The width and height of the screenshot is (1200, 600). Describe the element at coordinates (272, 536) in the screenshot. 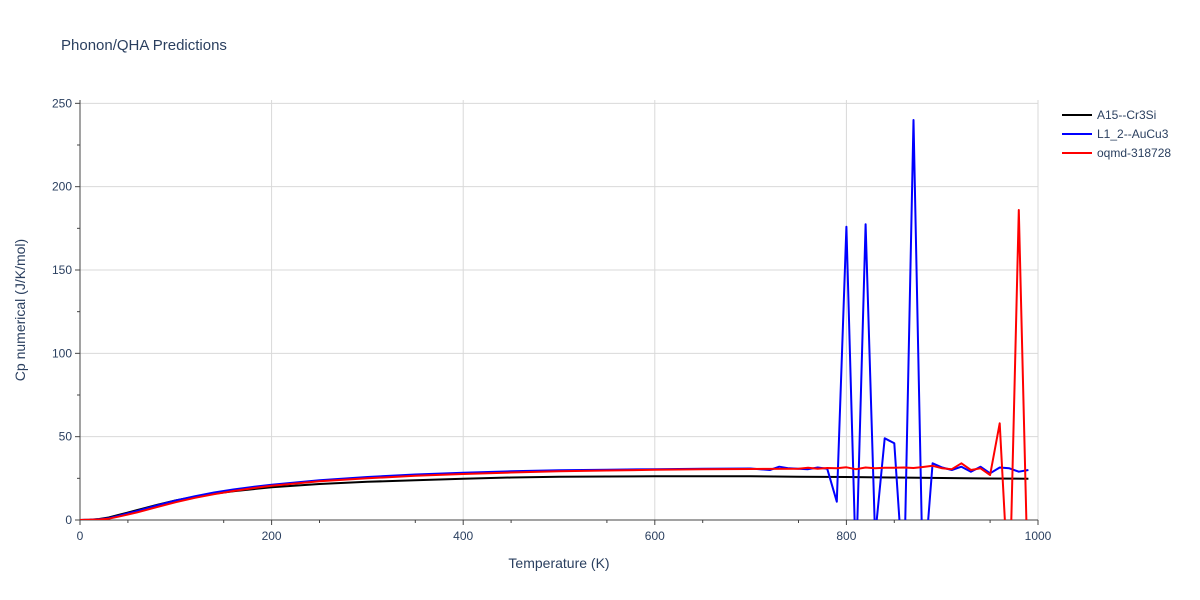

I see `x-tick-label: 200` at that location.